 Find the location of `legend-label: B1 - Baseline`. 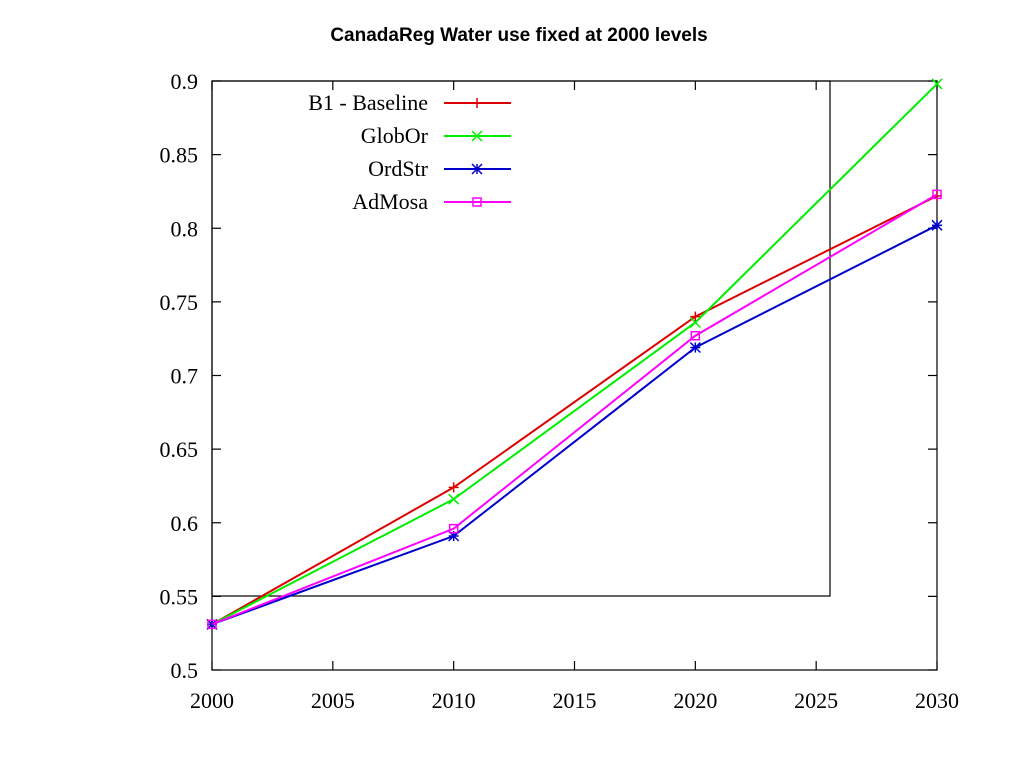

legend-label: B1 - Baseline is located at coordinates (368, 102).